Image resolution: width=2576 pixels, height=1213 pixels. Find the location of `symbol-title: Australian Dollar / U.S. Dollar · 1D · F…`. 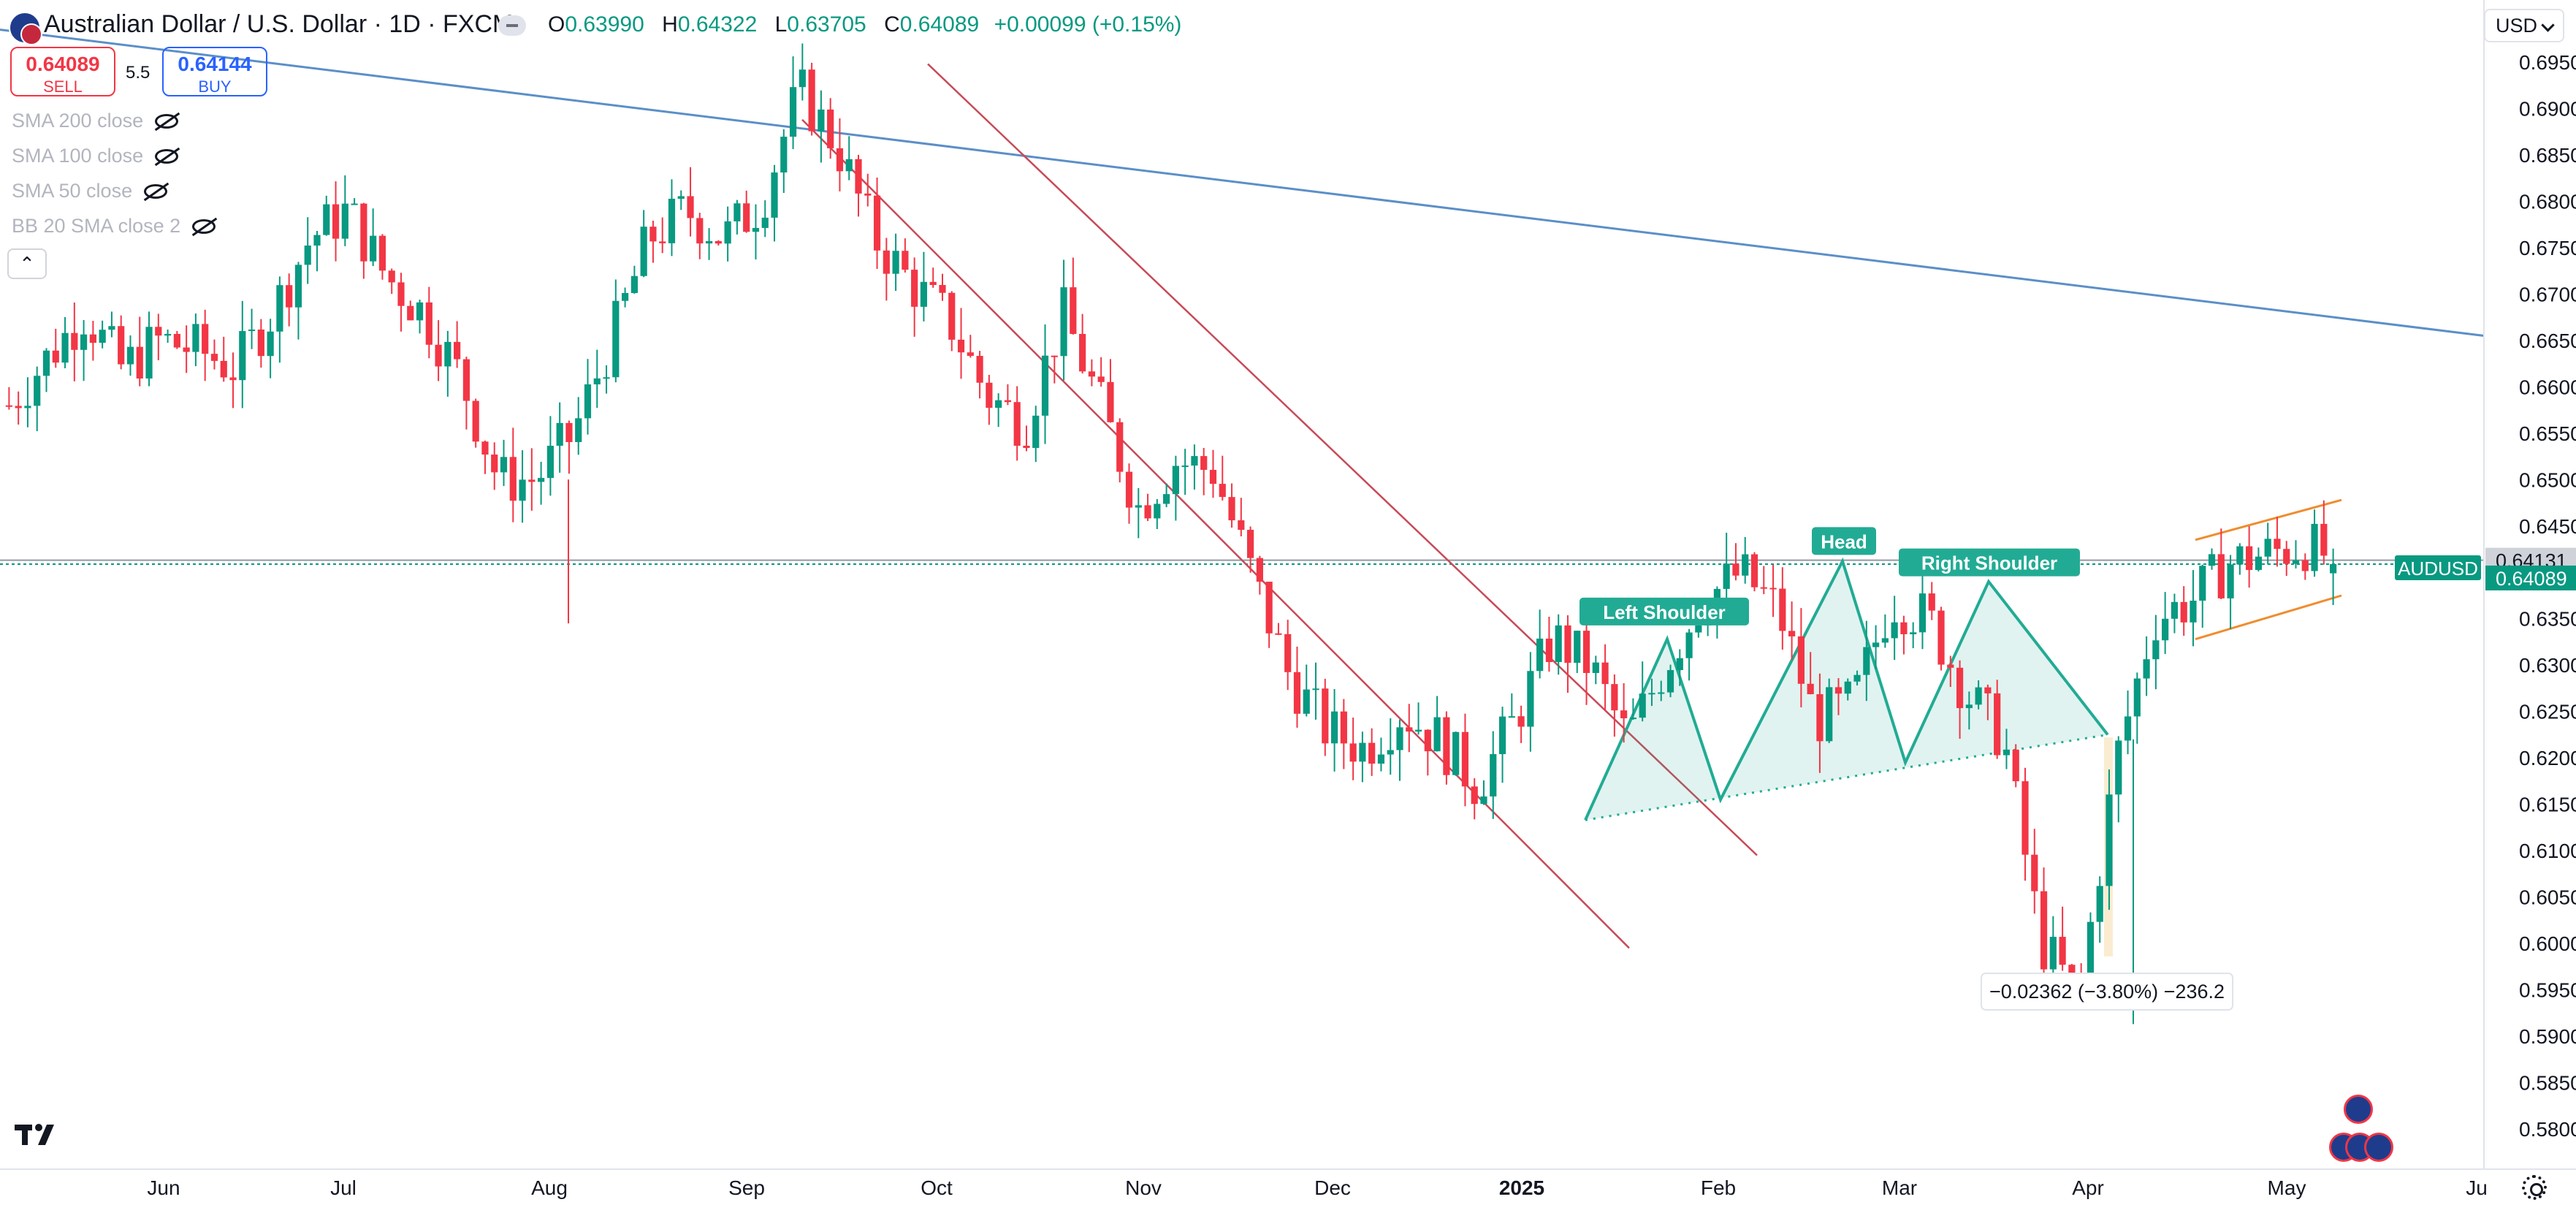

symbol-title: Australian Dollar / U.S. Dollar · 1D · F… is located at coordinates (279, 24).